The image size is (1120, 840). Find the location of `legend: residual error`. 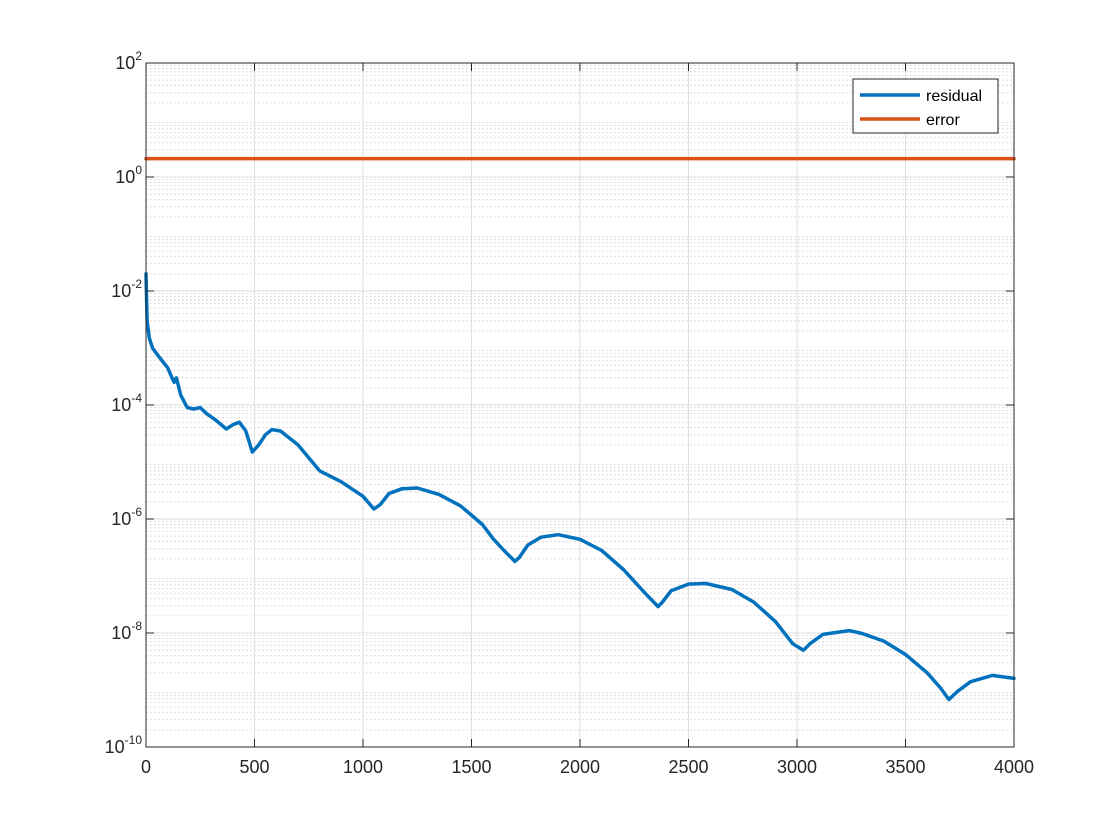

legend: residual error is located at coordinates (925, 106).